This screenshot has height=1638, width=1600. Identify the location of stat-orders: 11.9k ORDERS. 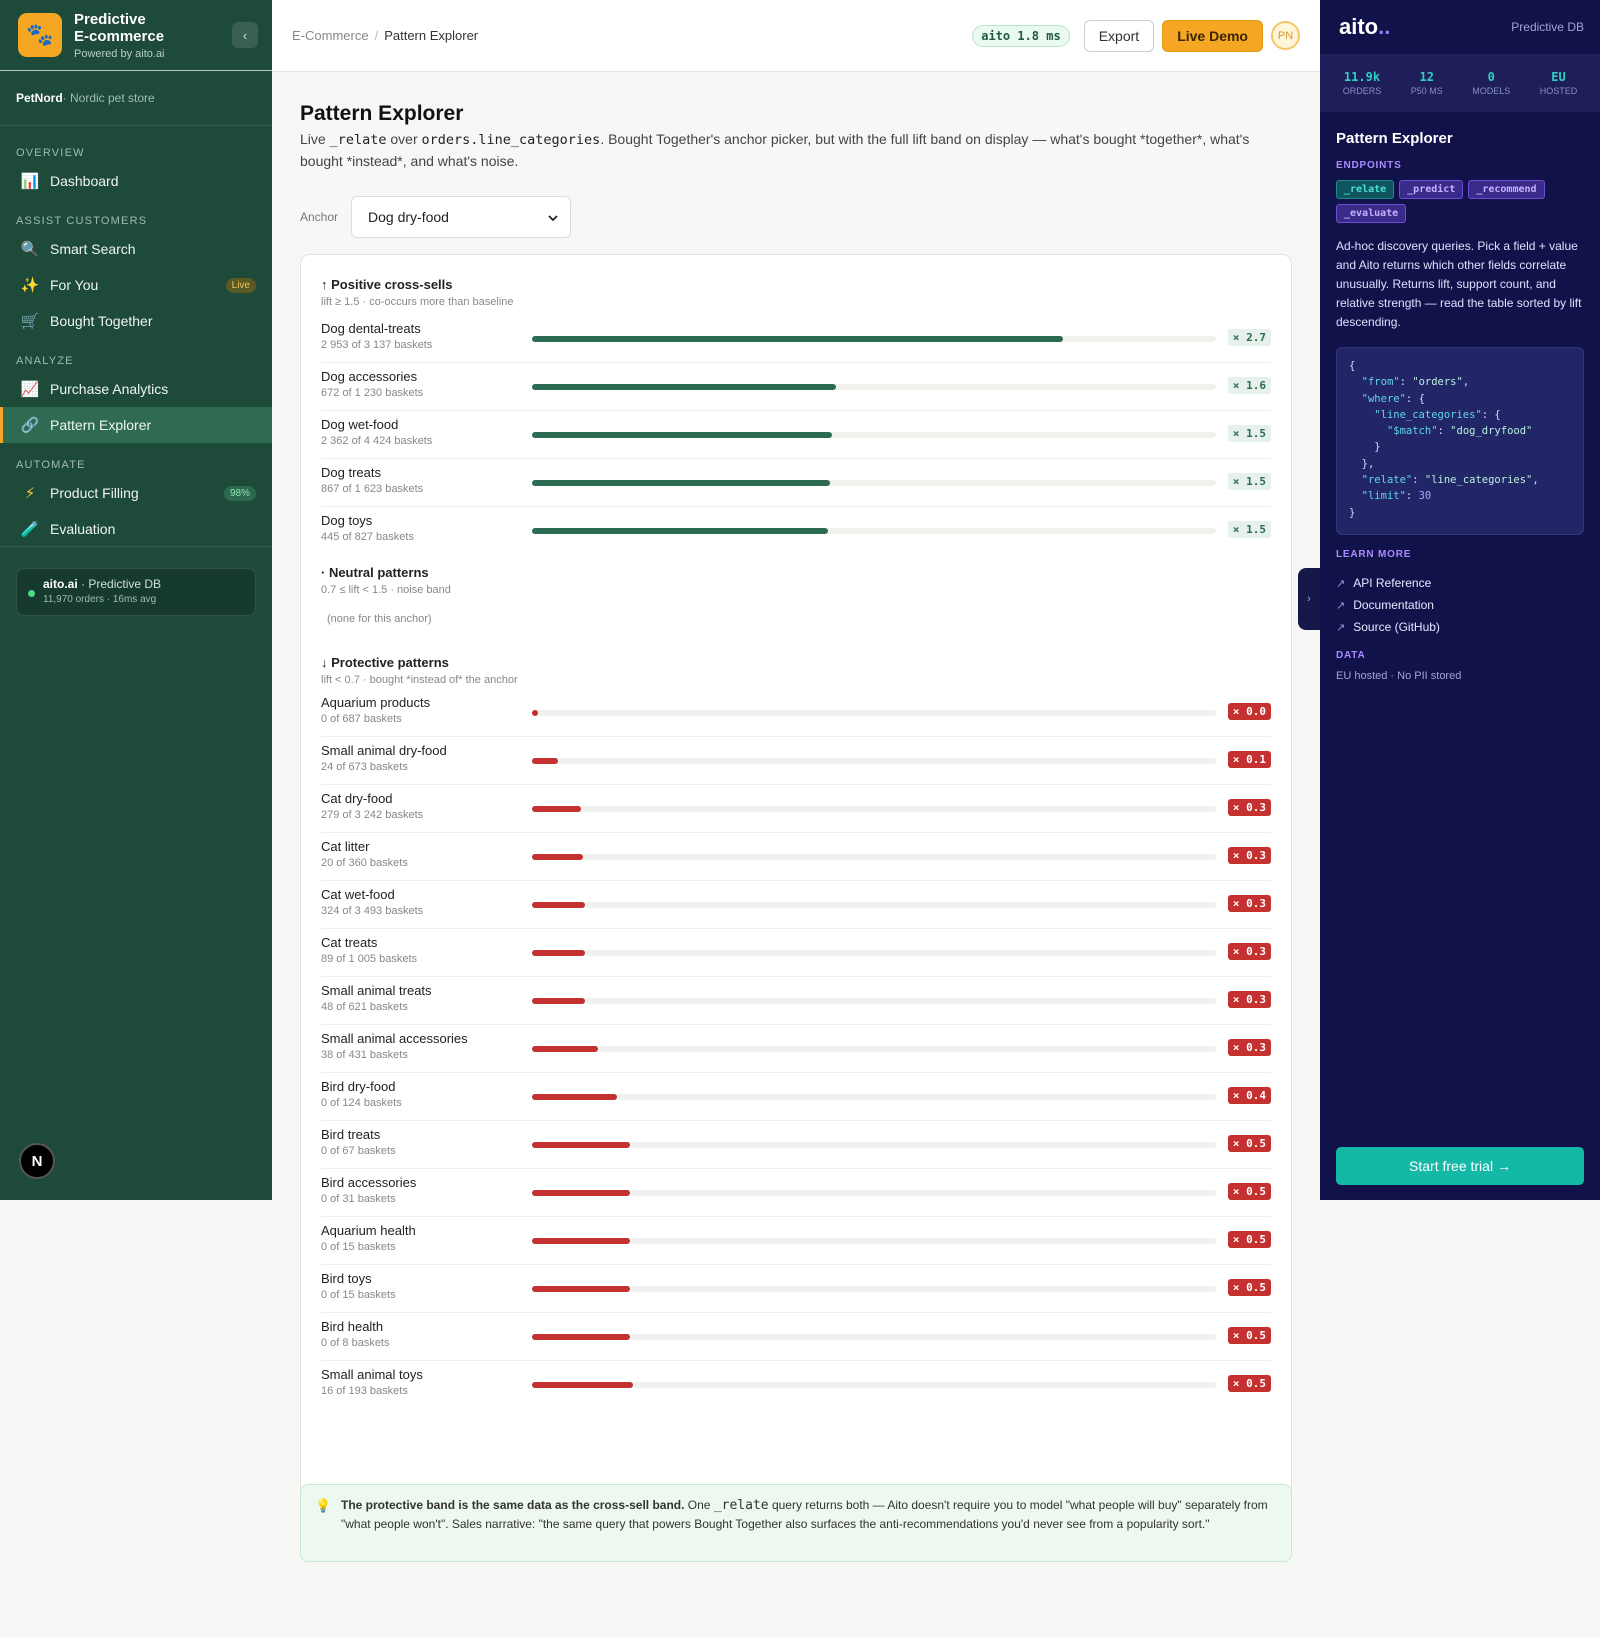
(1362, 83).